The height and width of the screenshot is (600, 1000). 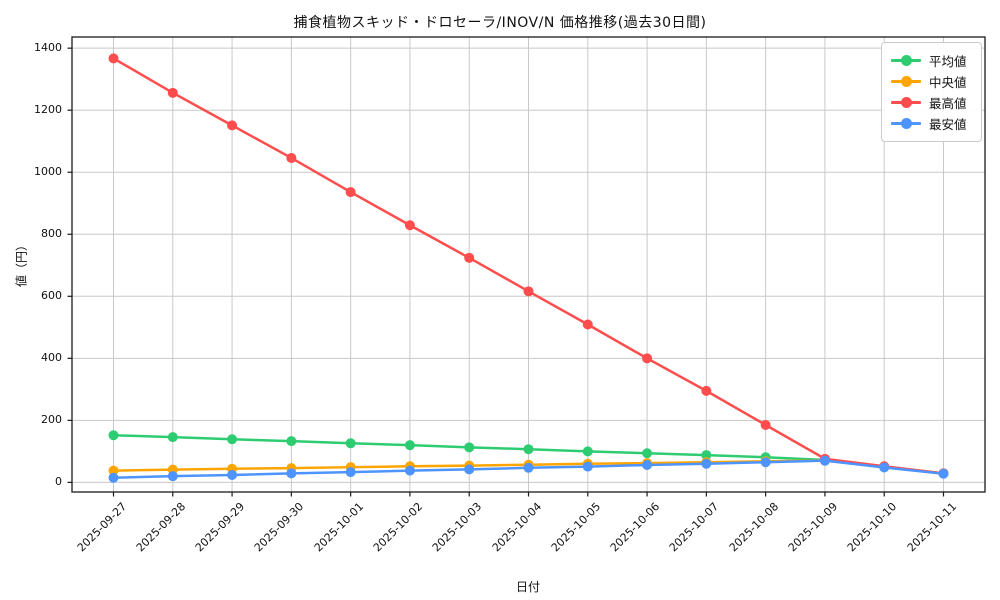 What do you see at coordinates (51, 234) in the screenshot?
I see `y-tick-label: 800` at bounding box center [51, 234].